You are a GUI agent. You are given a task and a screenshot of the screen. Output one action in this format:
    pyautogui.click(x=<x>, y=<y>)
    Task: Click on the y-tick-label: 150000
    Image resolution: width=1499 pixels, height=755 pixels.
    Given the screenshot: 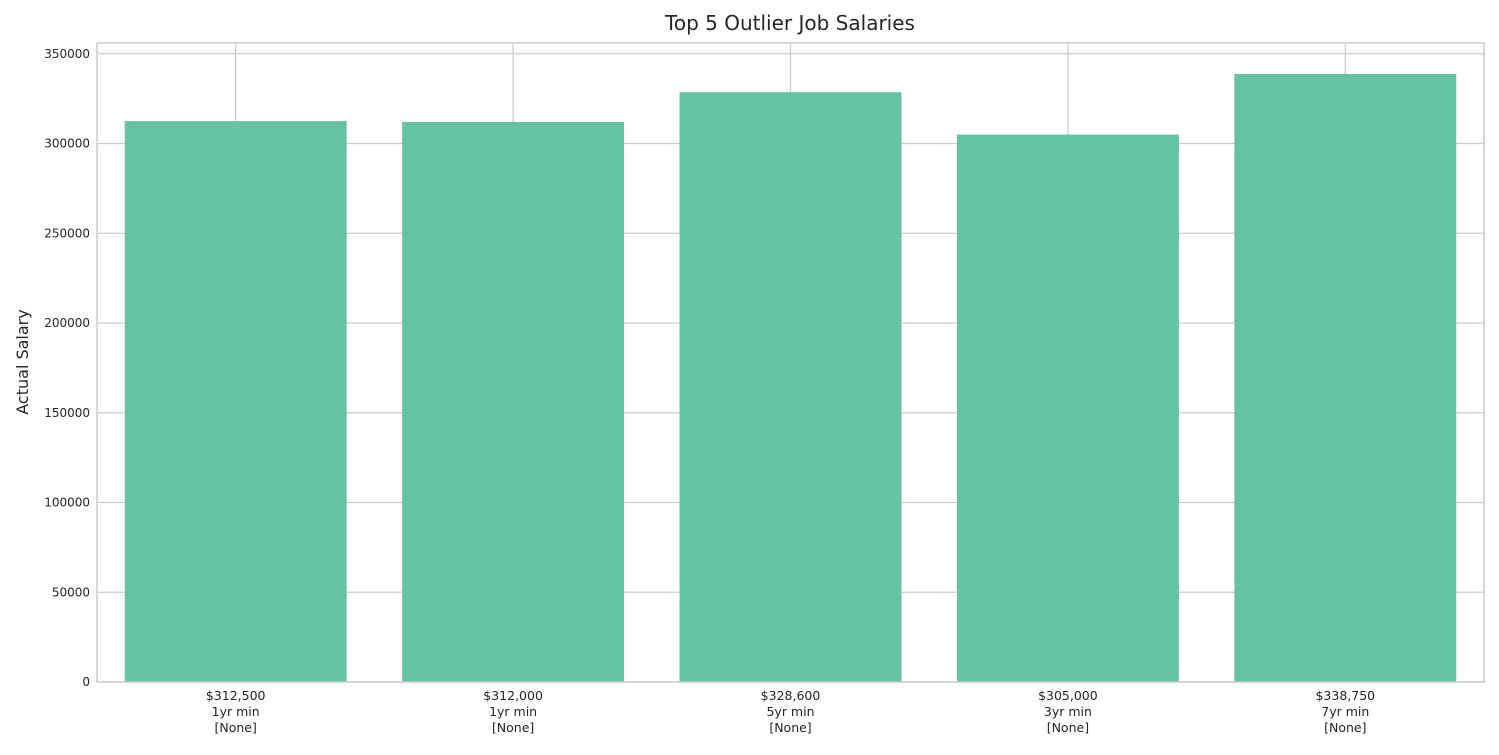 What is the action you would take?
    pyautogui.click(x=67, y=413)
    